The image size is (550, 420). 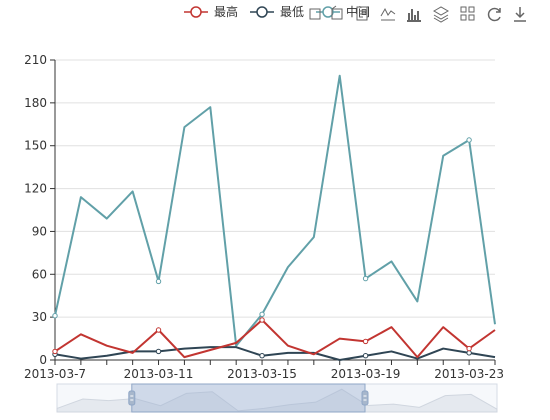 What do you see at coordinates (337, 12) in the screenshot?
I see `zoom-reset-icon` at bounding box center [337, 12].